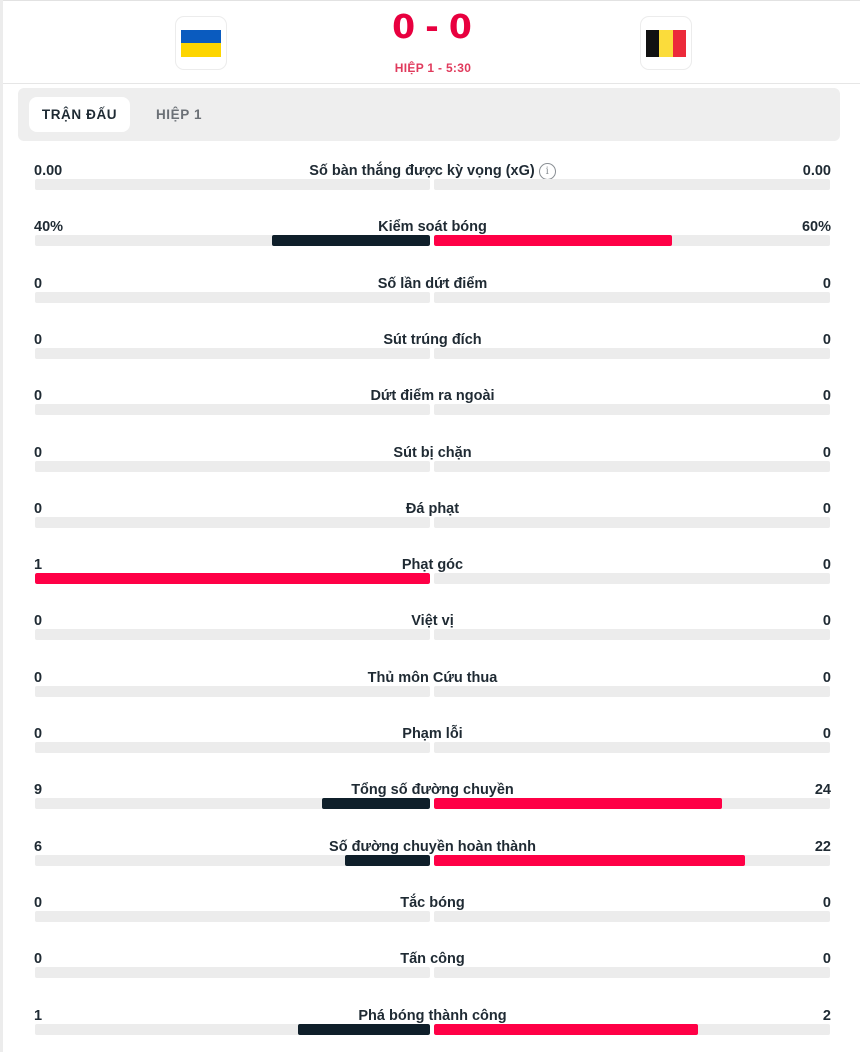  What do you see at coordinates (816, 227) in the screenshot?
I see `away-stat-value: 60%` at bounding box center [816, 227].